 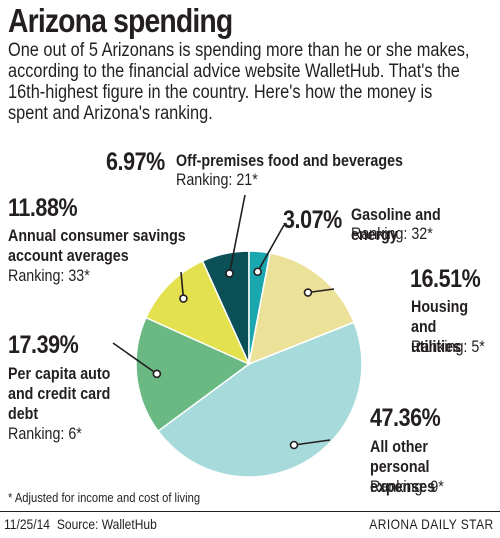 What do you see at coordinates (301, 309) in the screenshot?
I see `slice-housing-wedge` at bounding box center [301, 309].